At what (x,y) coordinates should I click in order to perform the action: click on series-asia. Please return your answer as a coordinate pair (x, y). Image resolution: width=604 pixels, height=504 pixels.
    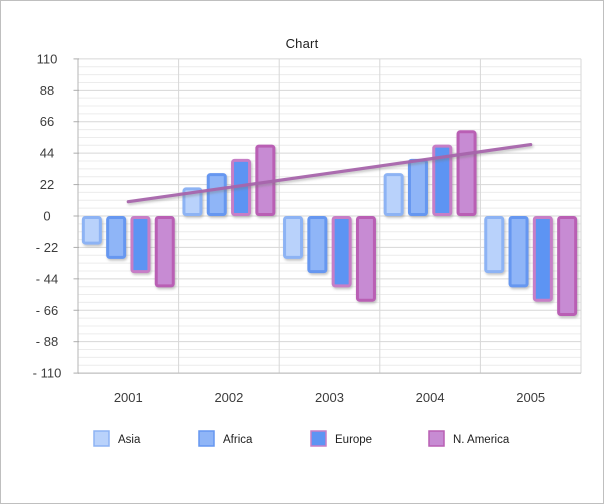
    Looking at the image, I should click on (293, 223).